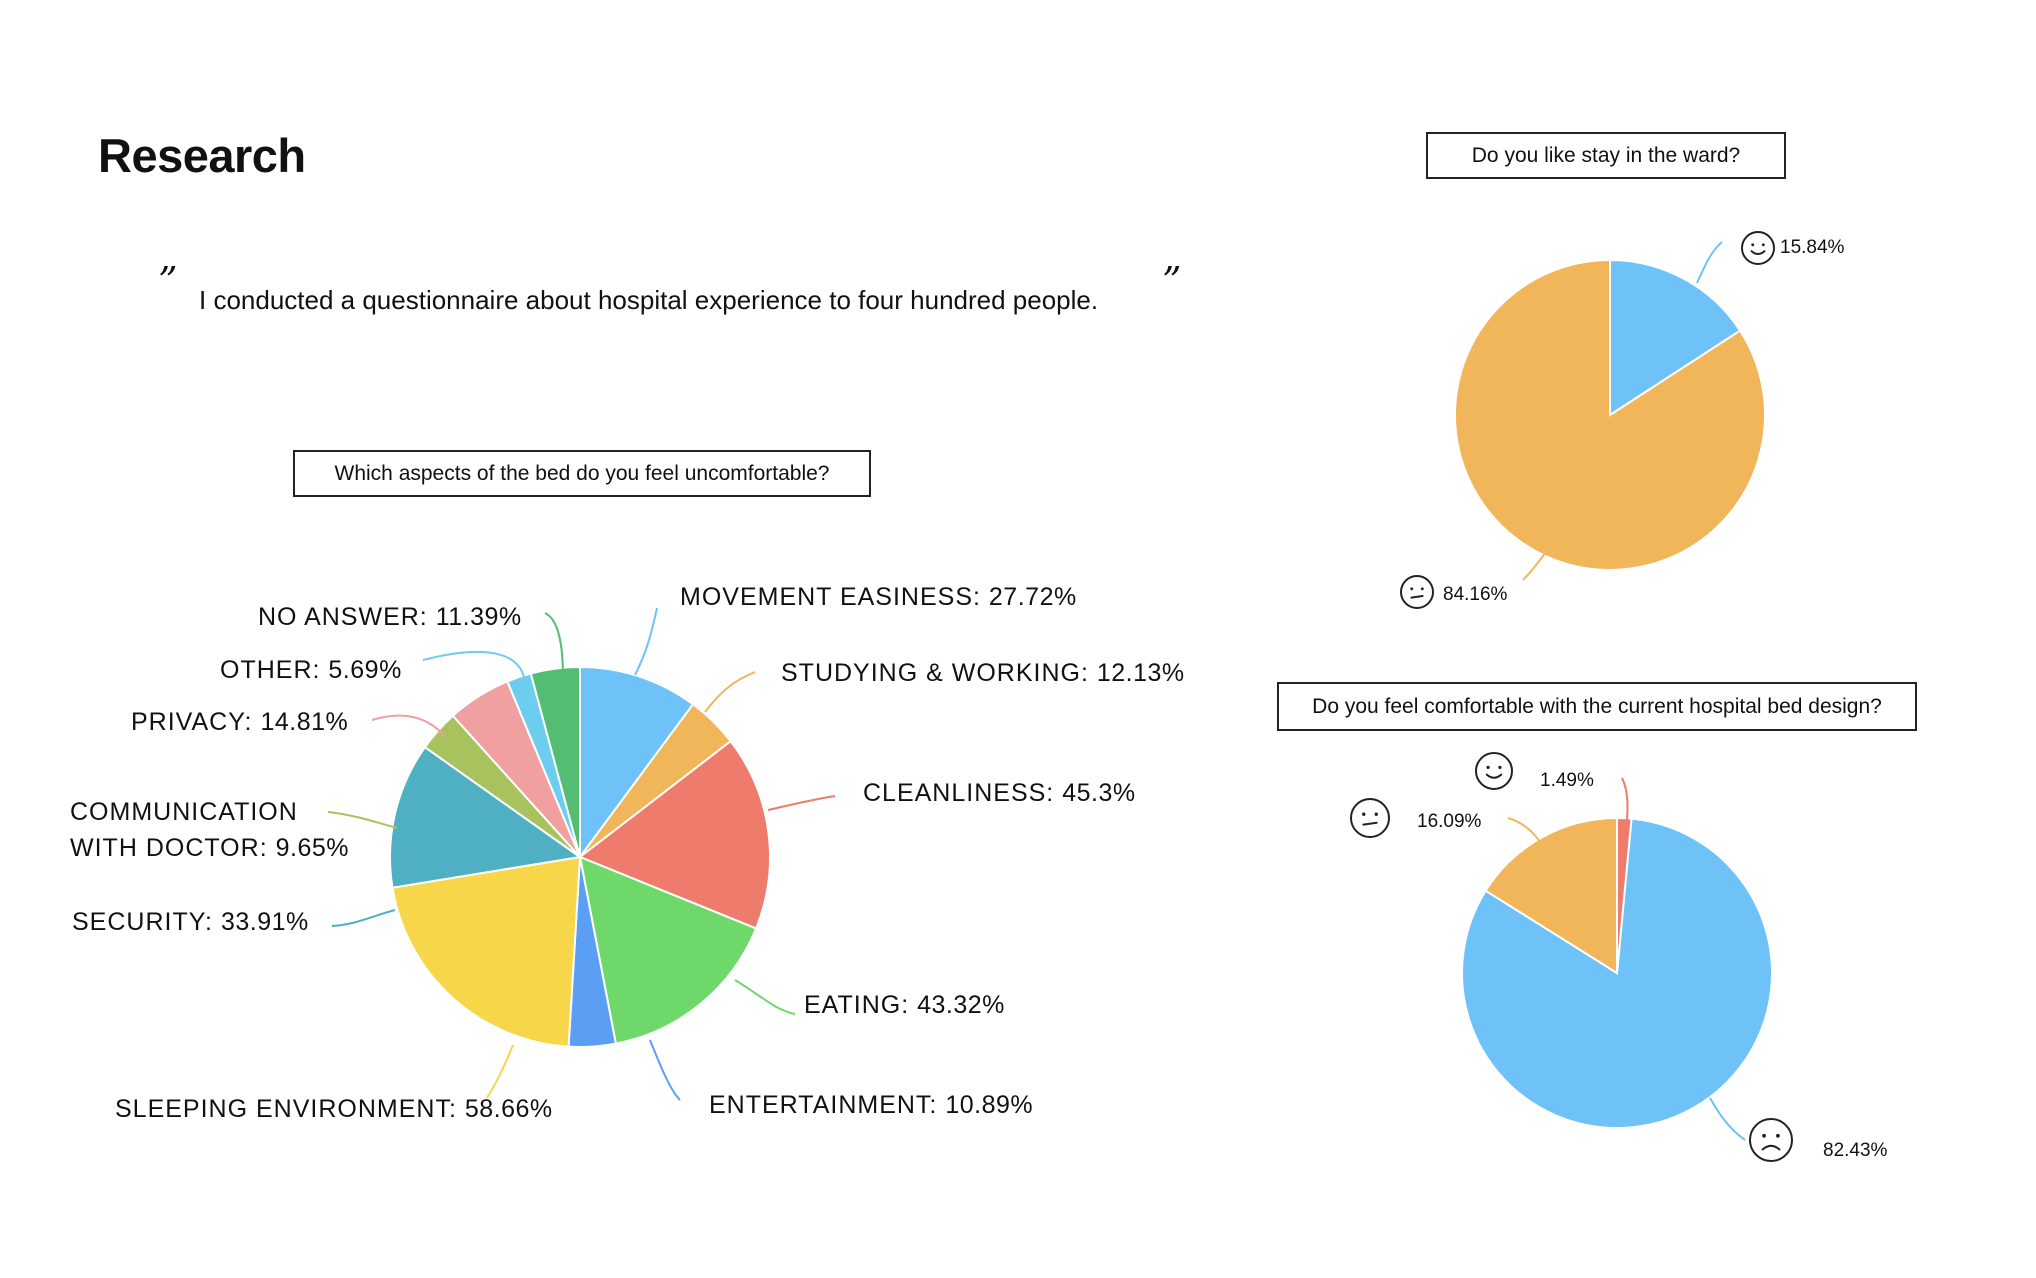 The height and width of the screenshot is (1278, 2036). Describe the element at coordinates (1606, 155) in the screenshot. I see `ward-question: Do you like stay in the ward?` at that location.